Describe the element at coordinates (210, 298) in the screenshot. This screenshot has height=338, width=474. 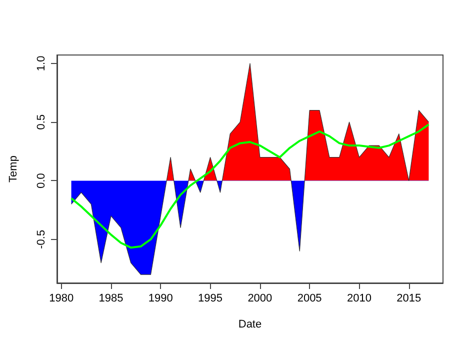
I see `x-tick-label: 1995` at that location.